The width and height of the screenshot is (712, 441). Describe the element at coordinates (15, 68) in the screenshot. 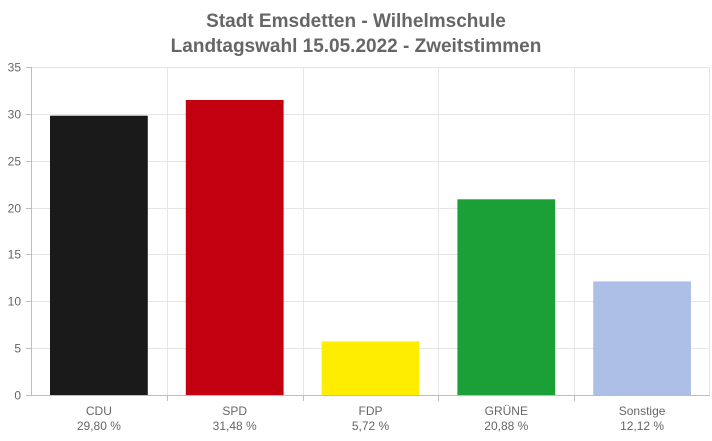

I see `y-tick-label: 35` at that location.